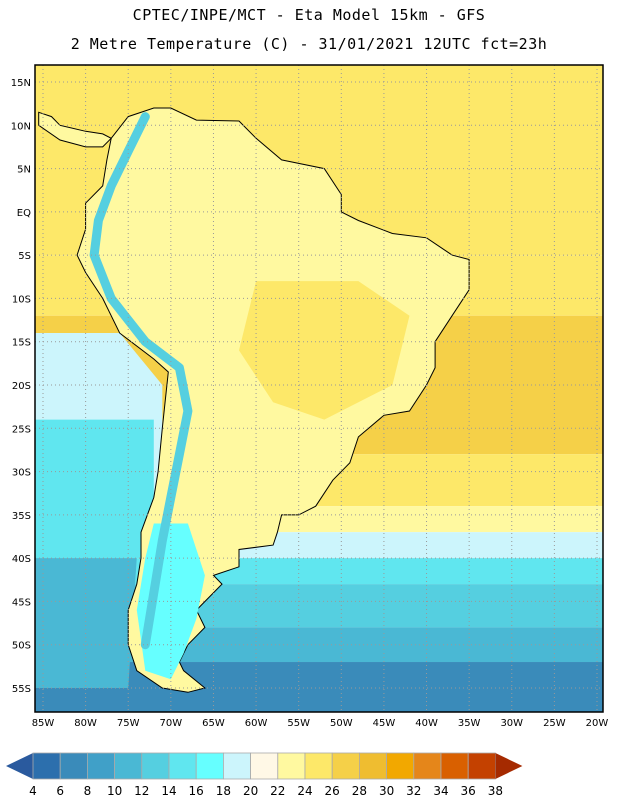  Describe the element at coordinates (495, 791) in the screenshot. I see `colorbar-label: 38` at that location.